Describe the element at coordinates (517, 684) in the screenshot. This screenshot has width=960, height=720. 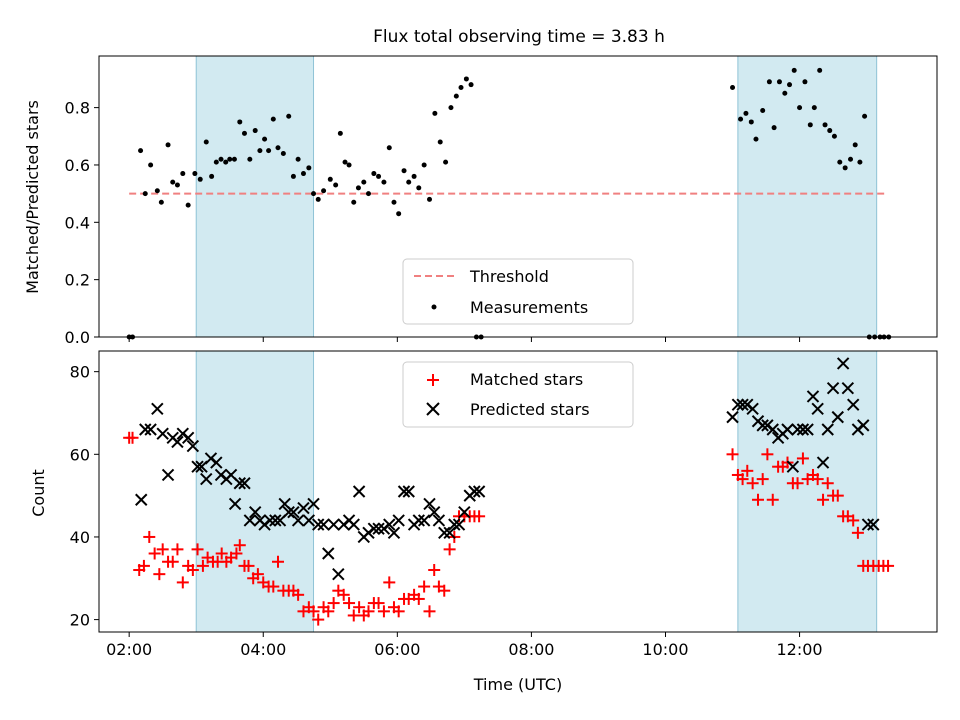
I see `x-axis-label: Time (UTC)` at that location.